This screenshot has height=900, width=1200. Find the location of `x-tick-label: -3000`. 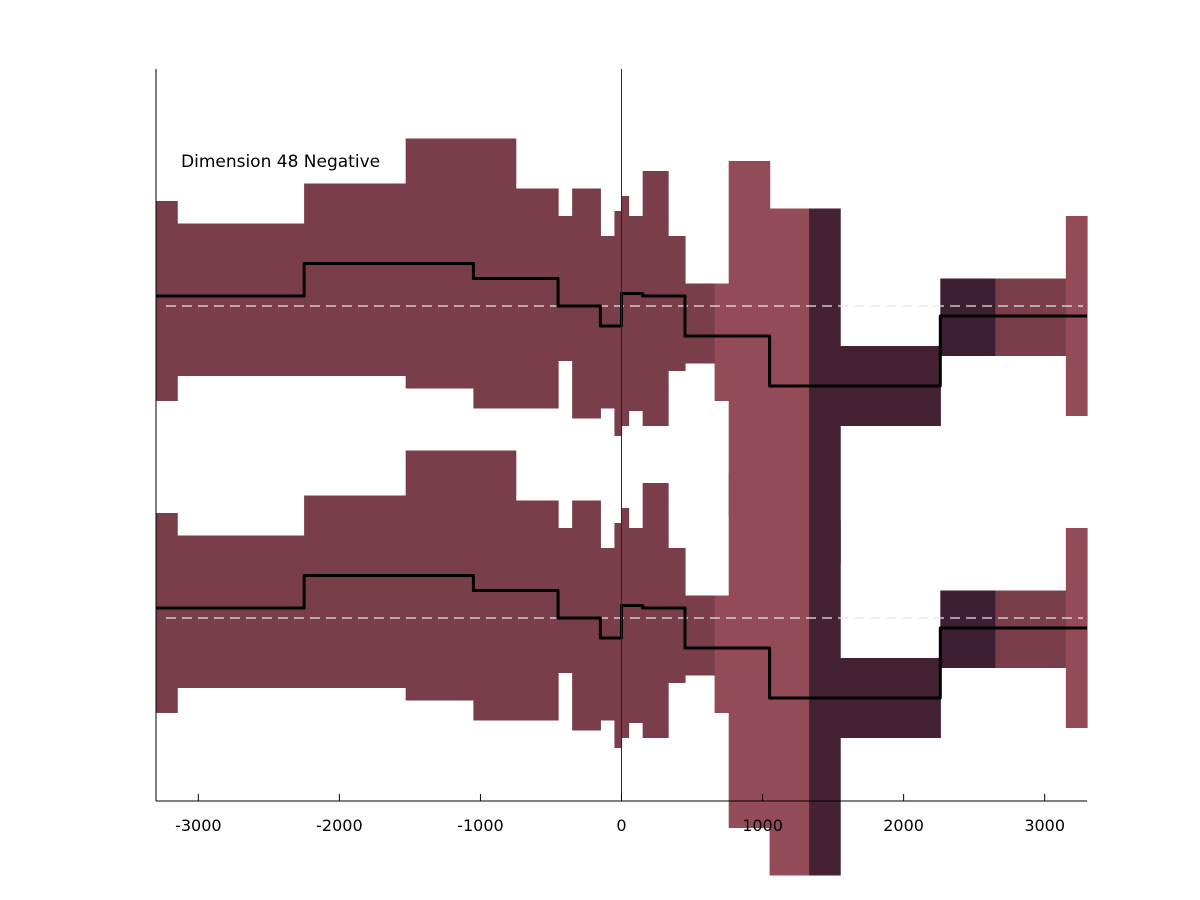

x-tick-label: -3000 is located at coordinates (198, 825).